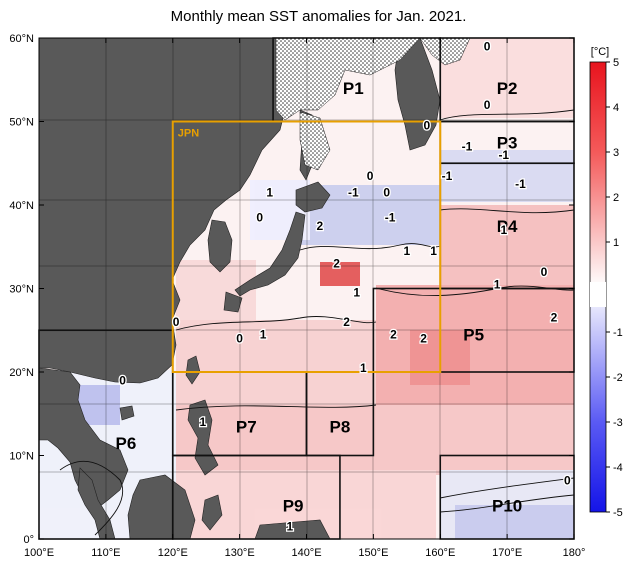 This screenshot has width=637, height=564. Describe the element at coordinates (507, 142) in the screenshot. I see `region-label-p3: P3` at that location.